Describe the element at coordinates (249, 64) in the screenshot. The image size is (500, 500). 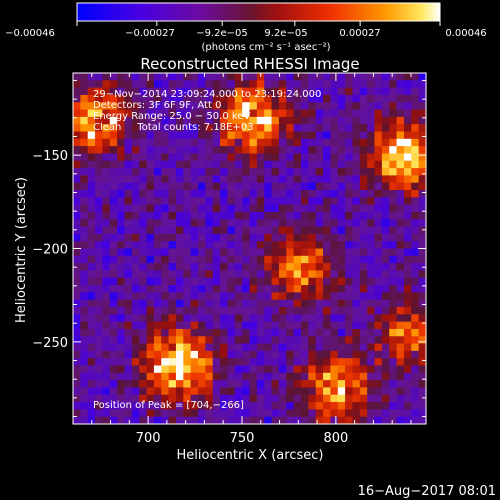
I see `chart-title: Reconstructed RHESSI Image` at that location.